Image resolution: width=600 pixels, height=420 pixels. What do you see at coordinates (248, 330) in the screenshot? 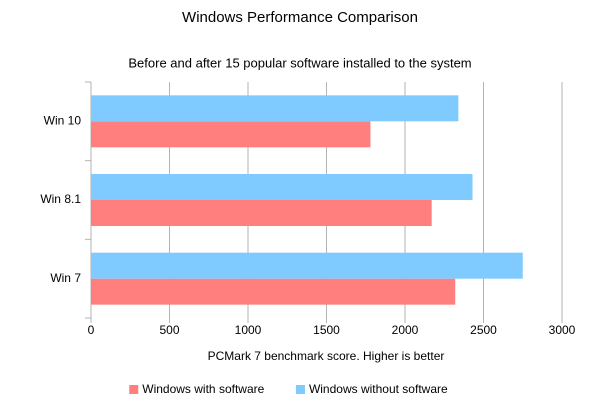
I see `x-tick-label: 1000` at bounding box center [248, 330].